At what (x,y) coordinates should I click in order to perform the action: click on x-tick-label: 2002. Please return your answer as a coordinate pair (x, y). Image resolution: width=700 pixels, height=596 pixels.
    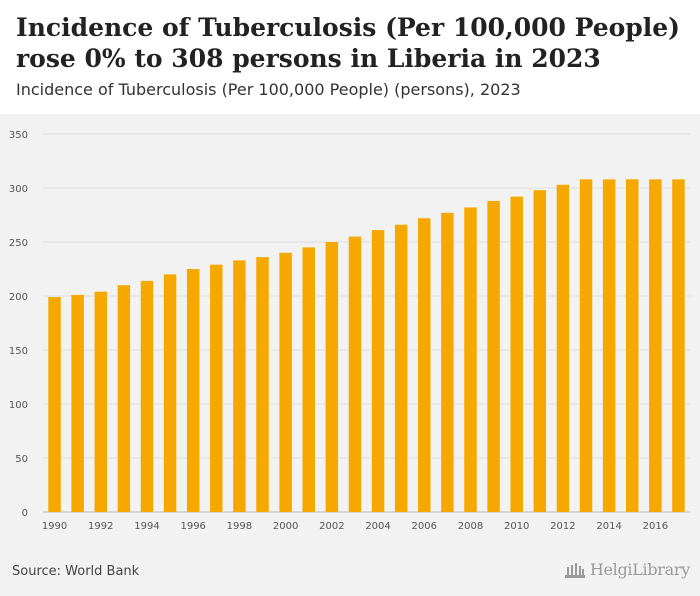
    Looking at the image, I should click on (331, 526).